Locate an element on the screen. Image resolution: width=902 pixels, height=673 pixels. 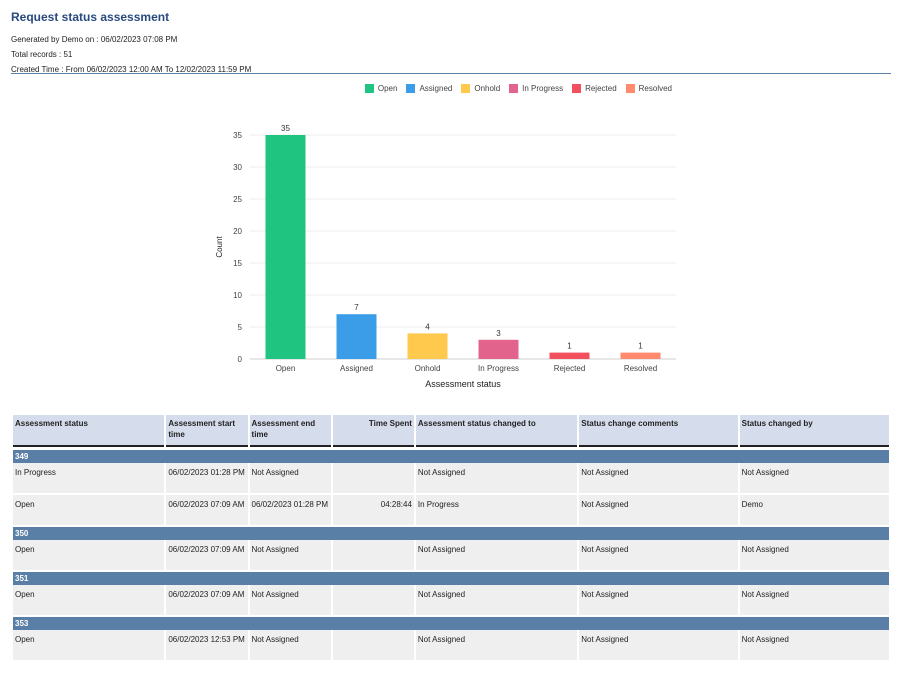
data-label: 7 is located at coordinates (356, 307).